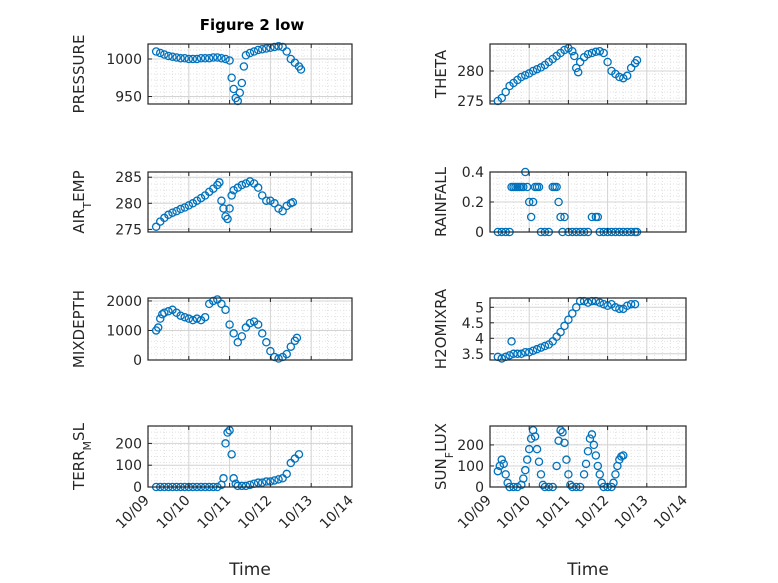 Image resolution: width=778 pixels, height=583 pixels. What do you see at coordinates (82, 456) in the screenshot?
I see `y-axis-label: TERRMSL` at bounding box center [82, 456].